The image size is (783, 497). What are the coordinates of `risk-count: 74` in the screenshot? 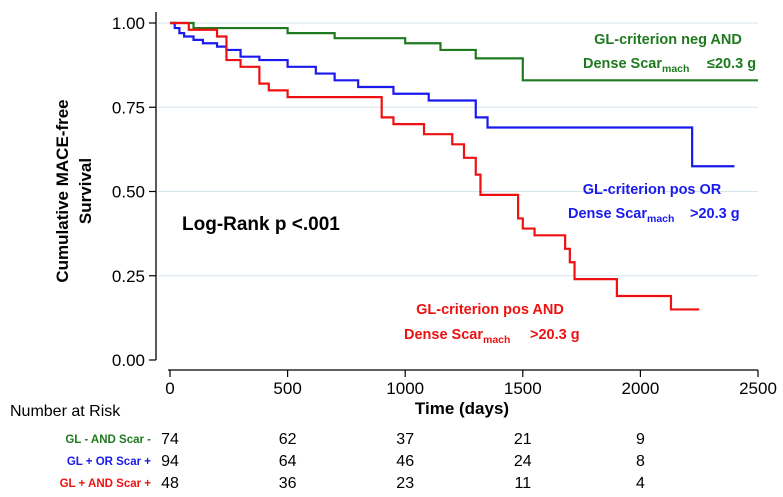 It's located at (170, 439).